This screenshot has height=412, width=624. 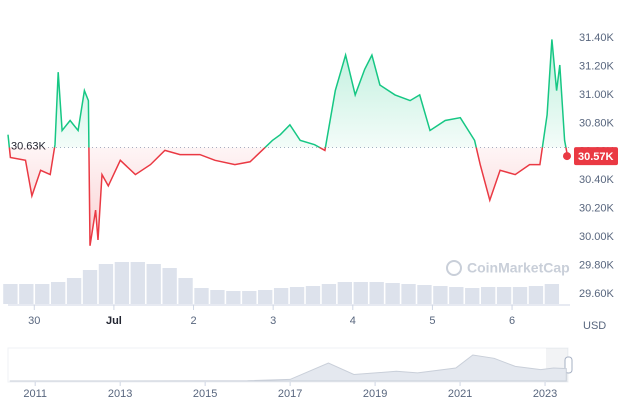 What do you see at coordinates (288, 368) in the screenshot?
I see `navigator-area` at bounding box center [288, 368].